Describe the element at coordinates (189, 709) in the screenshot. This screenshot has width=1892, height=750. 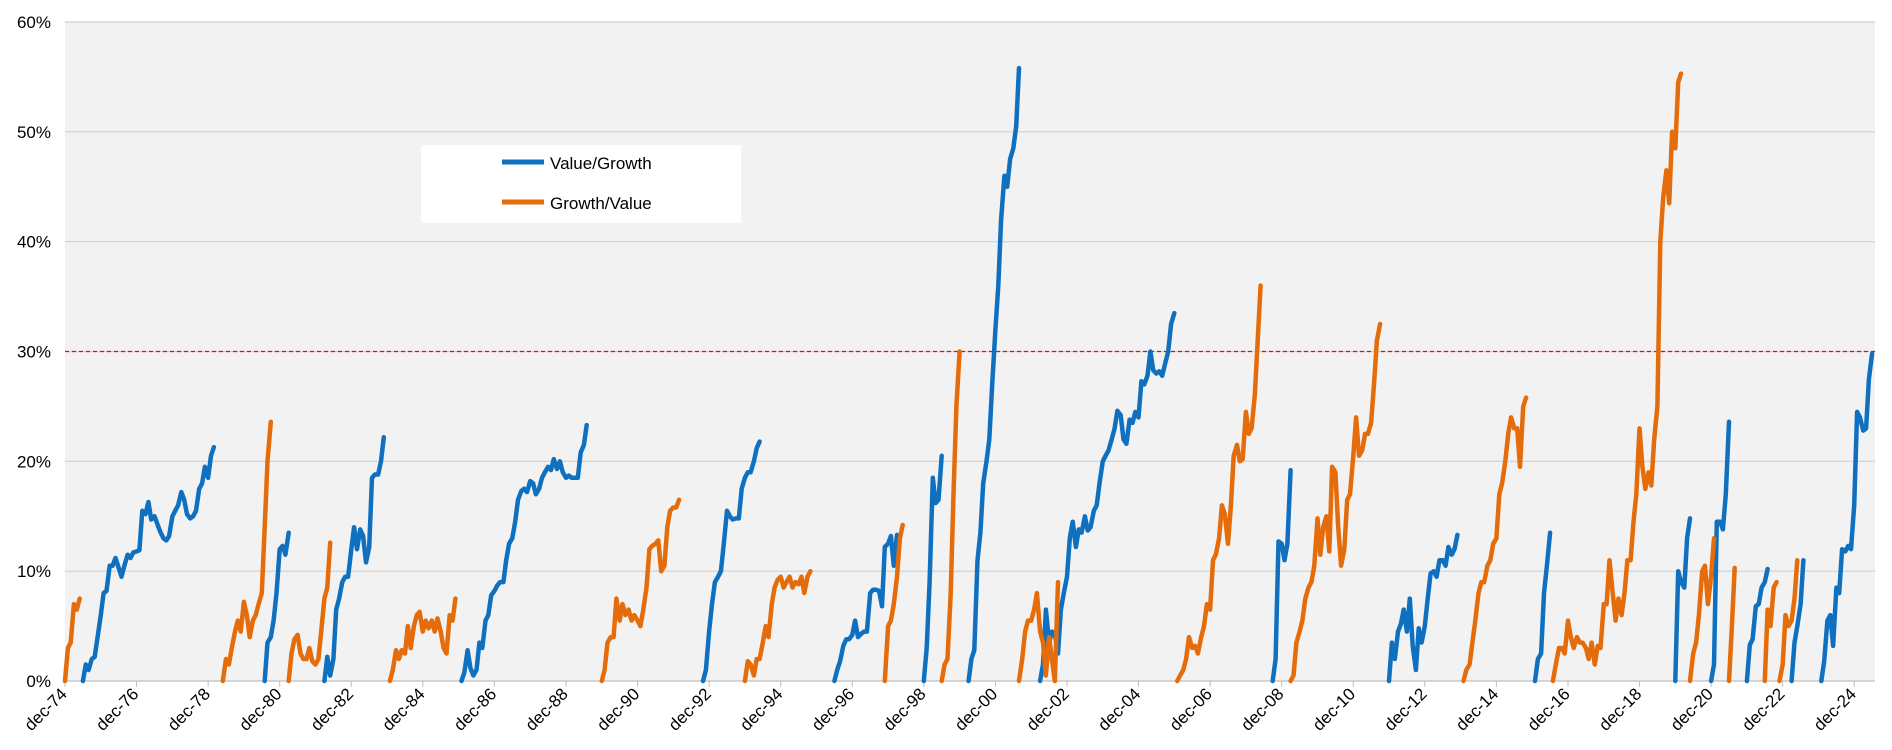
I see `x-tick-label: dec-78` at that location.